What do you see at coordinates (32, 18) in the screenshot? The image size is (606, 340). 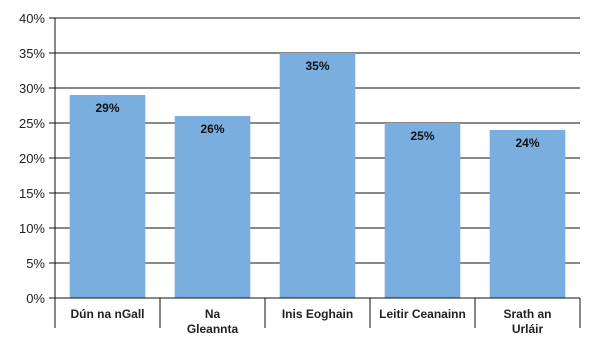 I see `y-tick-label: 40%` at bounding box center [32, 18].